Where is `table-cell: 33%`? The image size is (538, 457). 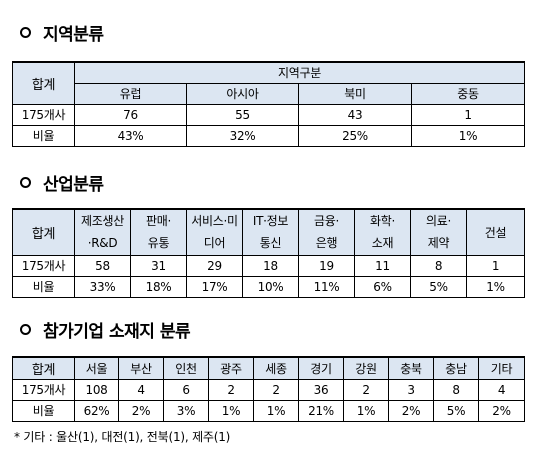
table-cell: 33% is located at coordinates (102, 286).